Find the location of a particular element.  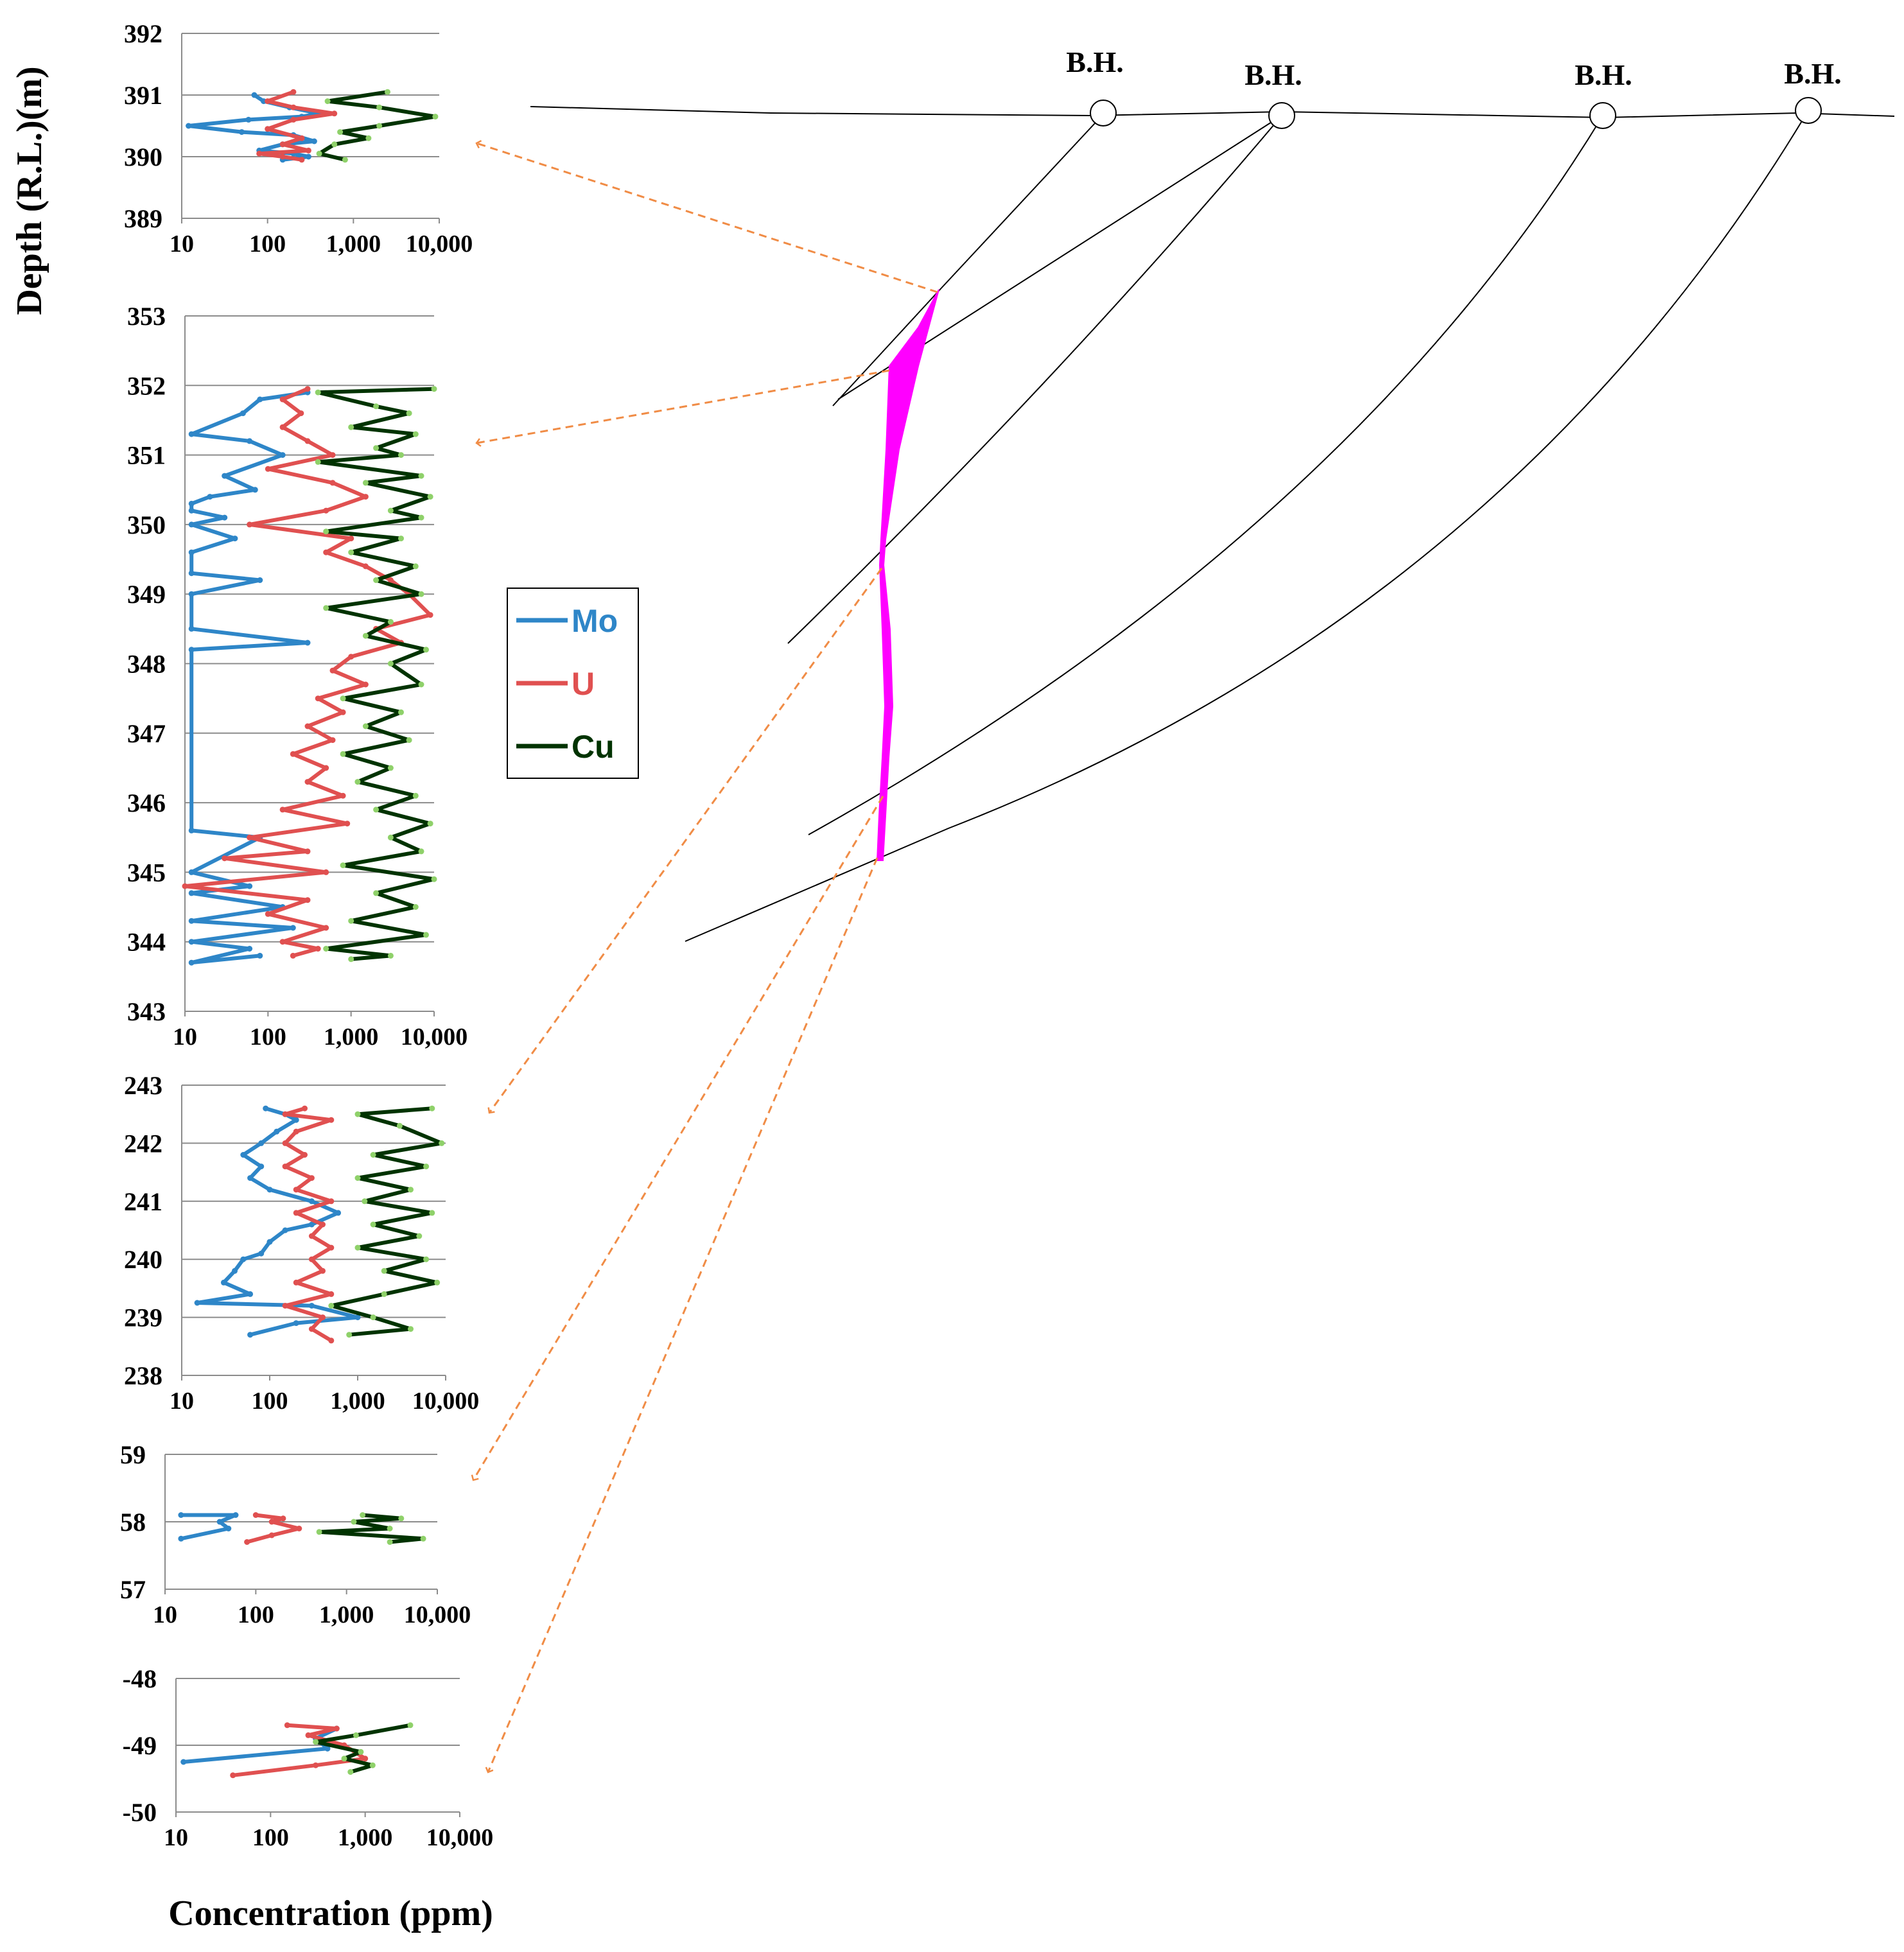

y-tick-label: 343 is located at coordinates (146, 1011).